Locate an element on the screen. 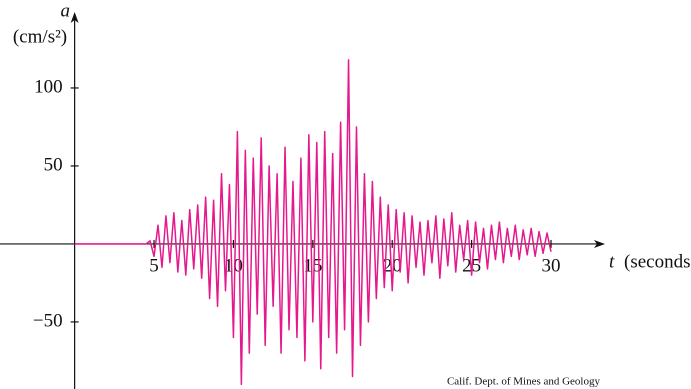 This screenshot has height=389, width=691. x-tick-label: 10 is located at coordinates (233, 265).